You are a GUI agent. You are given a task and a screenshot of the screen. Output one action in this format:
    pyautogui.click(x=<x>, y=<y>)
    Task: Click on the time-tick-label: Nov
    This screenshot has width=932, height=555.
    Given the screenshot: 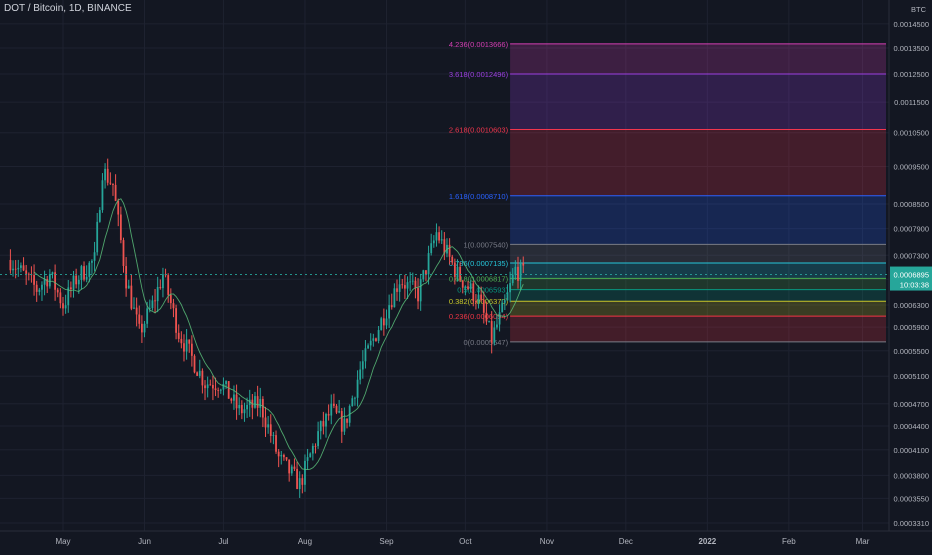 What is the action you would take?
    pyautogui.click(x=547, y=541)
    